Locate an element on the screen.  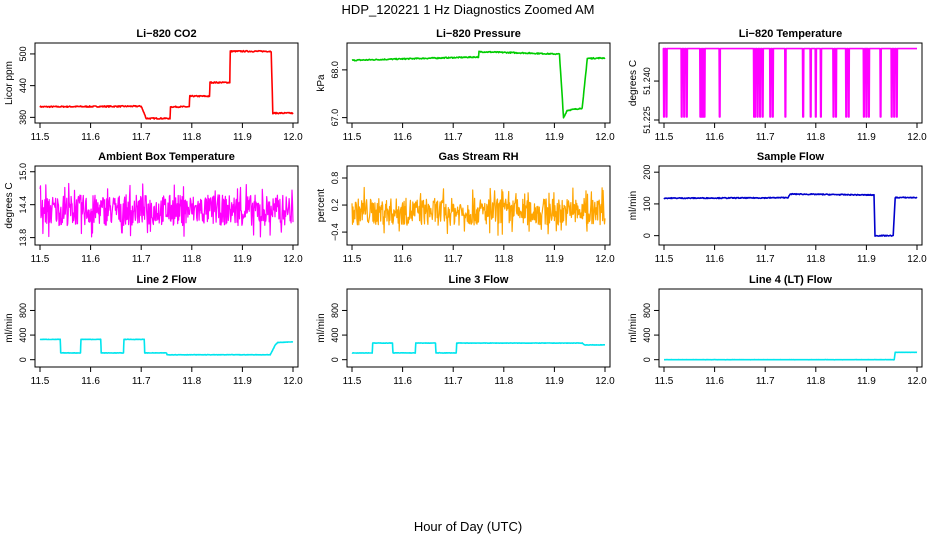
y-tick-label: 68.0 is located at coordinates (335, 70).